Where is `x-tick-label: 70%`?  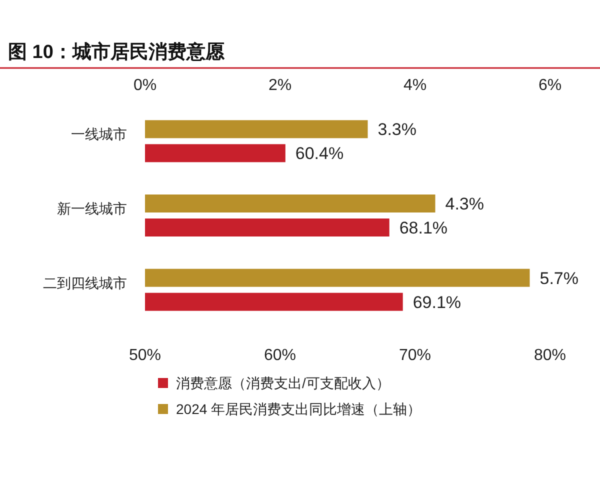 x-tick-label: 70% is located at coordinates (415, 355).